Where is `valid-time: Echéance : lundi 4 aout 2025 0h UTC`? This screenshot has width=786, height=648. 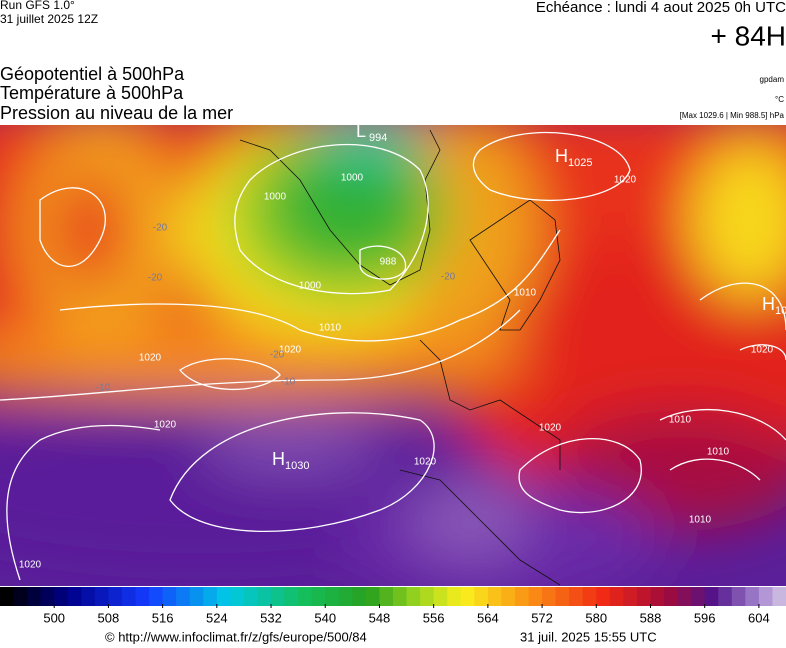
valid-time: Echéance : lundi 4 aout 2025 0h UTC is located at coordinates (661, 8).